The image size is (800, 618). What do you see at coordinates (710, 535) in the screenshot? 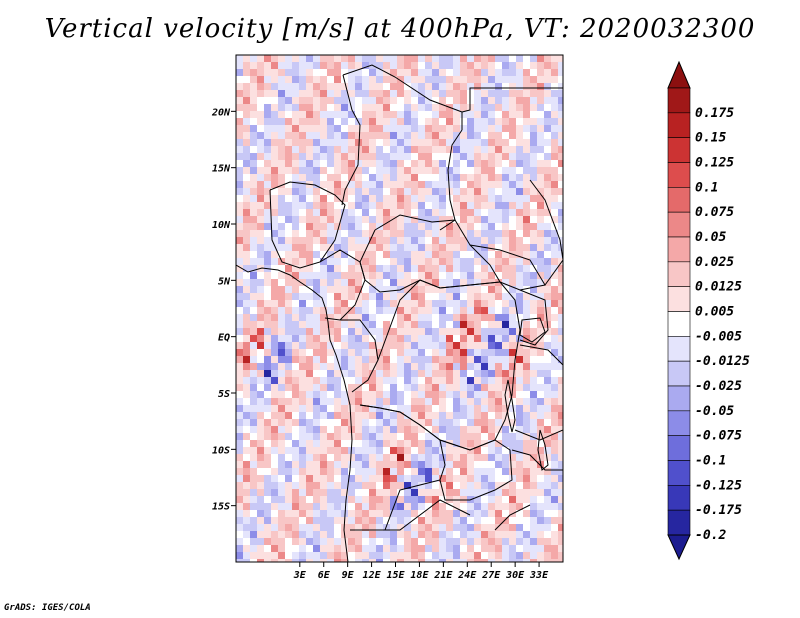
I see `colorbar-label: -0.2` at bounding box center [710, 535].